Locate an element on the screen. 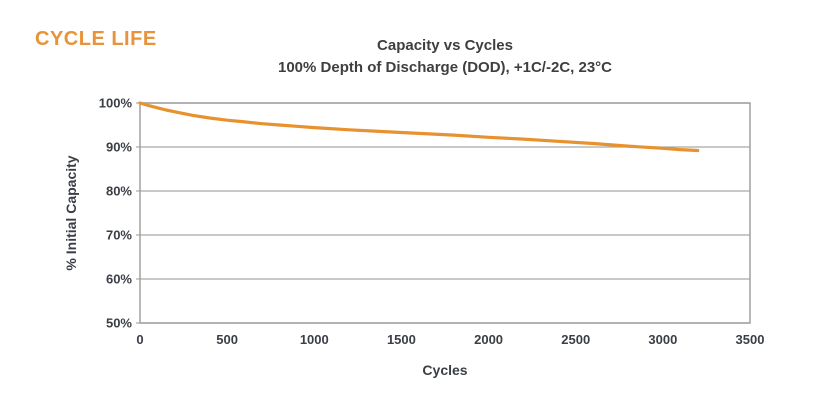 The width and height of the screenshot is (826, 408). chart-title: Capacity vs Cycles is located at coordinates (445, 45).